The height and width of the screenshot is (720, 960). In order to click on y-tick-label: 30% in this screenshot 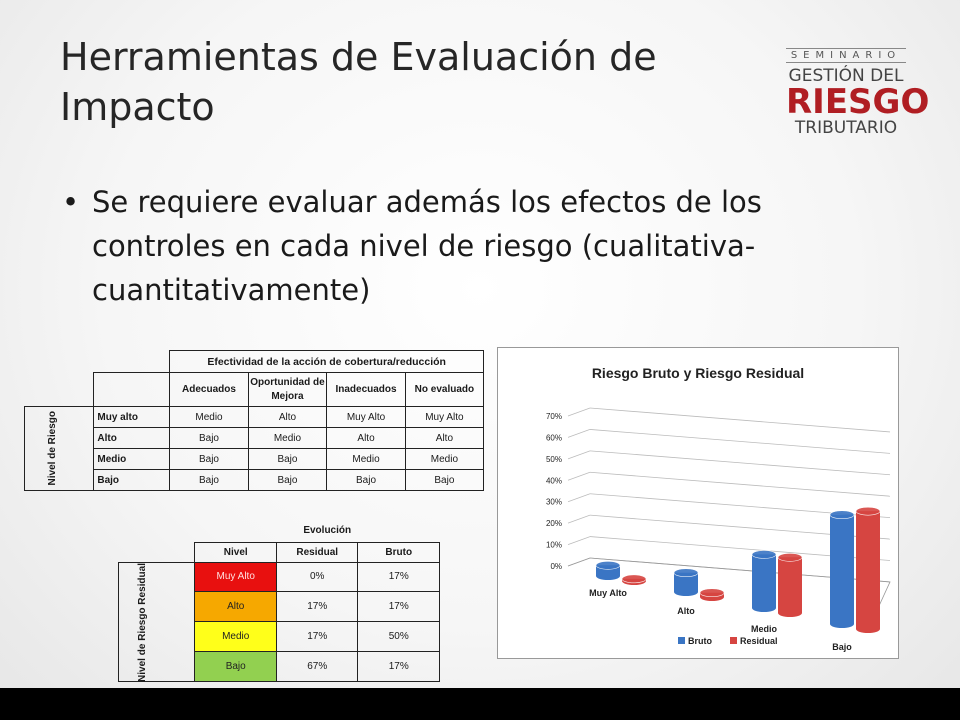, I will do `click(554, 502)`.